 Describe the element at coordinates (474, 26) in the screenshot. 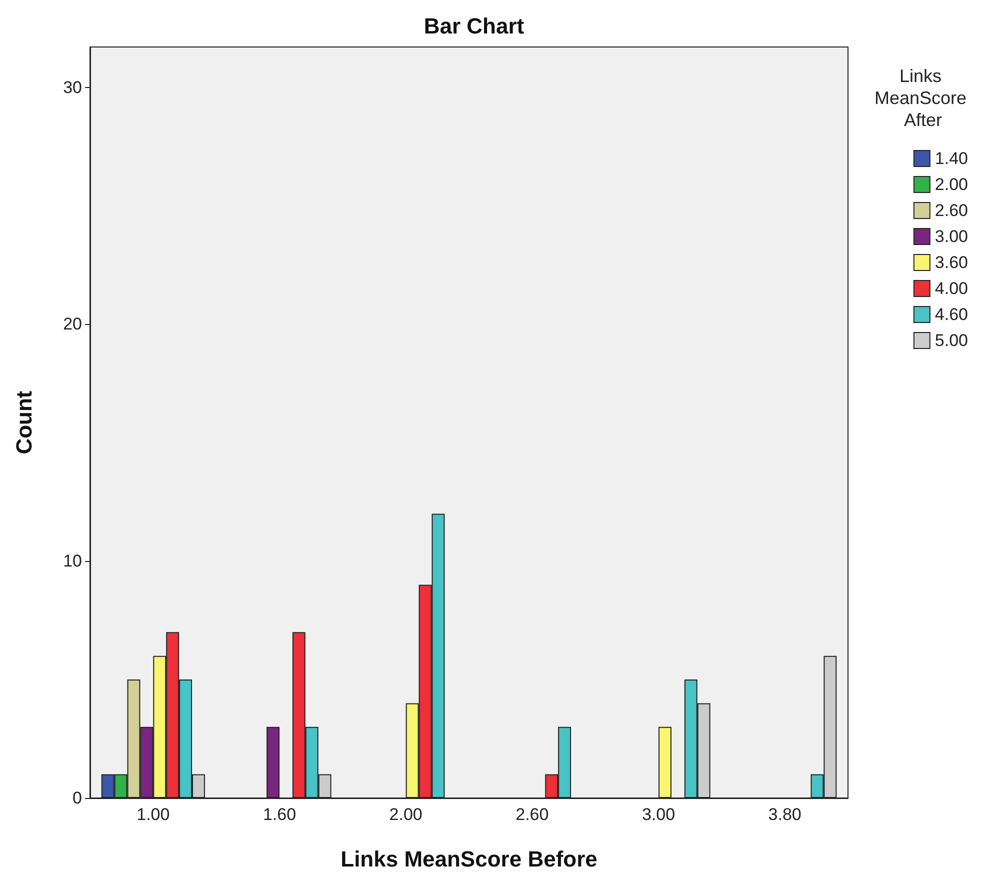

I see `chart-title: Bar Chart` at that location.